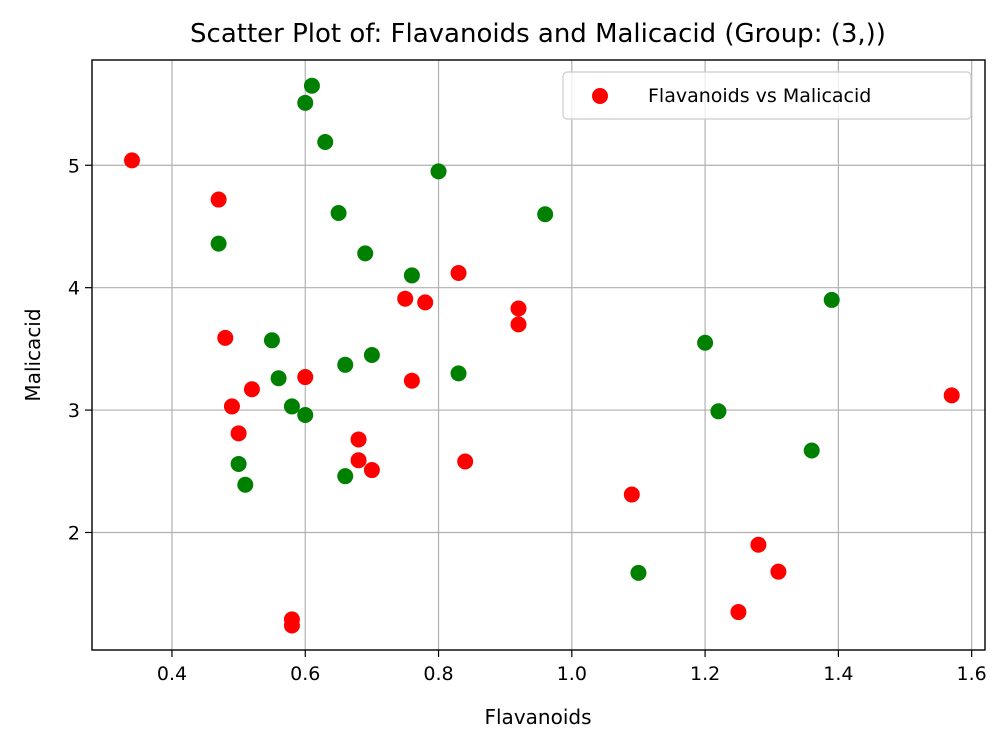  Describe the element at coordinates (759, 96) in the screenshot. I see `legend-label: Flavanoids vs Malicacid` at that location.